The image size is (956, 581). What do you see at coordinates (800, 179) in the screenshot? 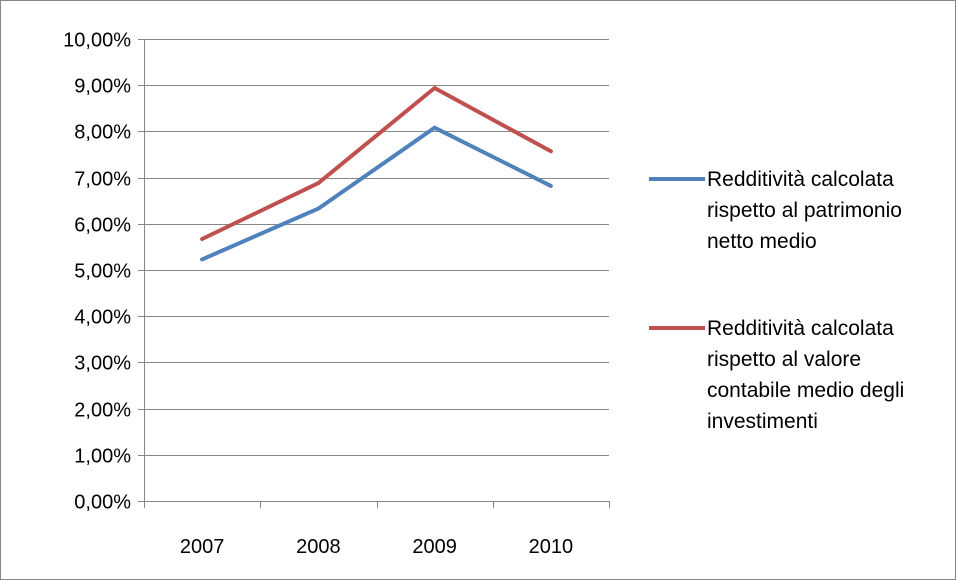
I see `legend-label-1: Redditività calcolata` at bounding box center [800, 179].